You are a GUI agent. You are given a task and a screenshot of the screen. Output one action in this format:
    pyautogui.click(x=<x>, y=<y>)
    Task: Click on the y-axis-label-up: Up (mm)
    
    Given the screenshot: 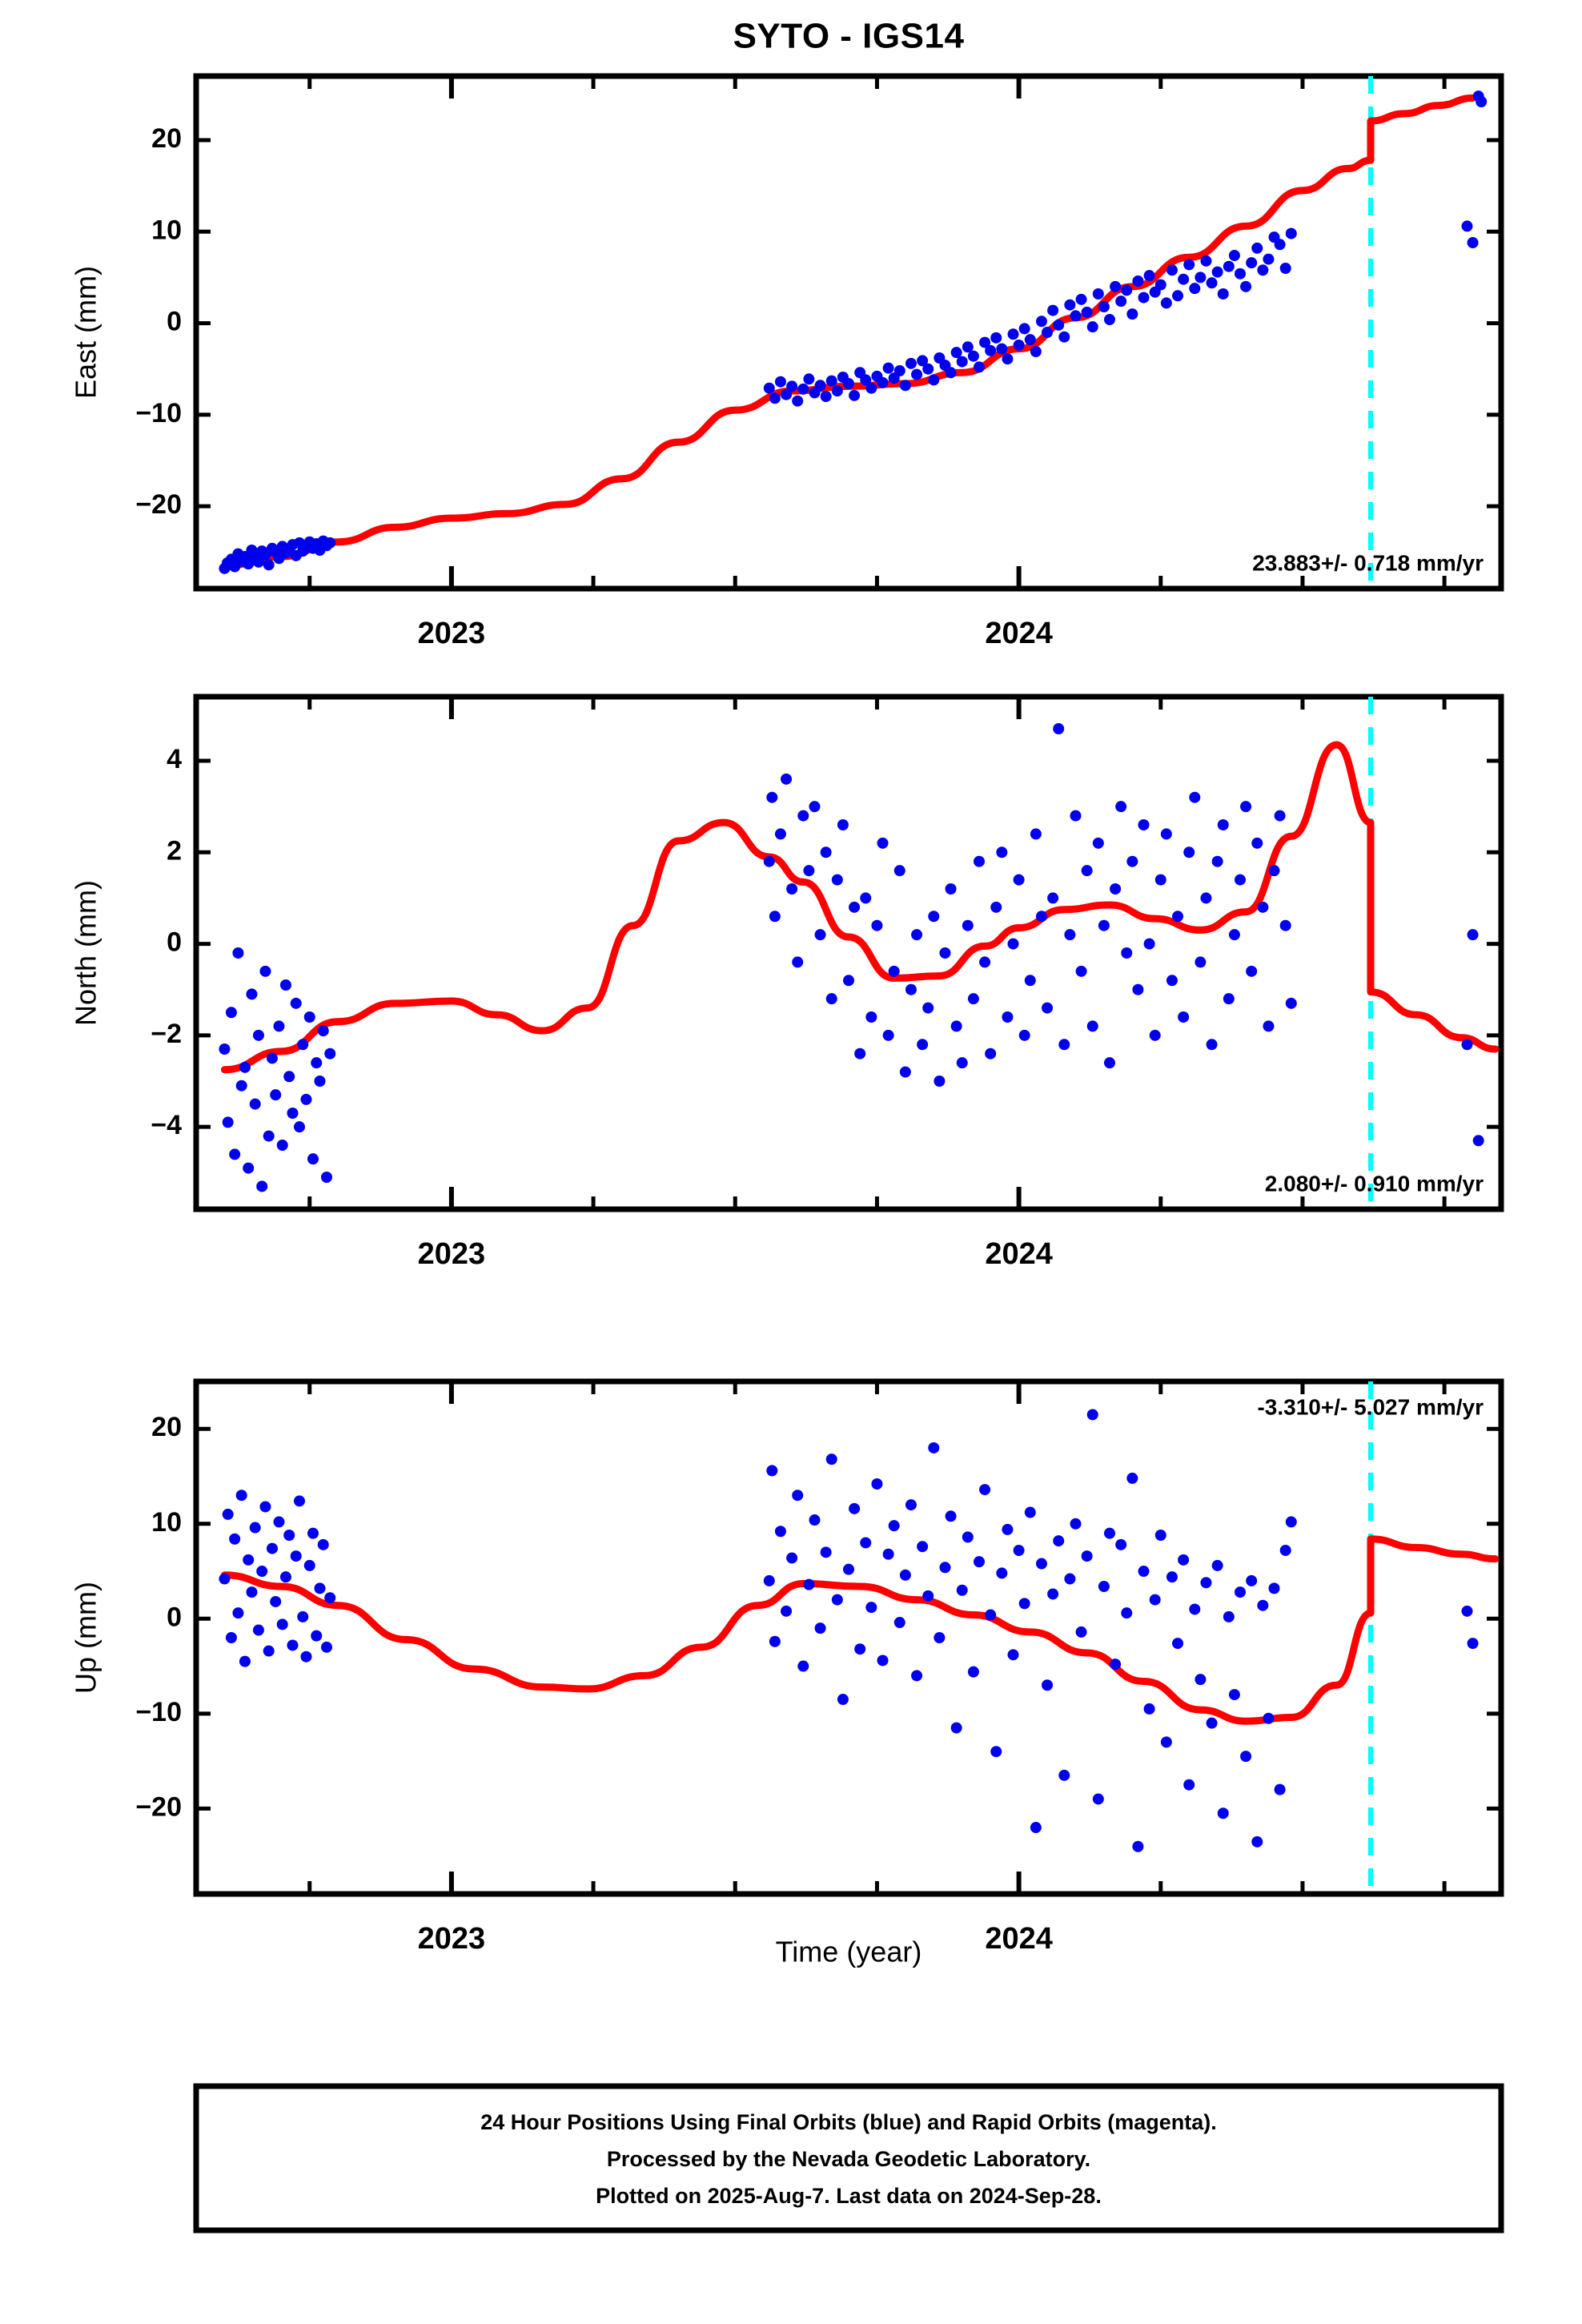 What is the action you would take?
    pyautogui.click(x=86, y=1638)
    